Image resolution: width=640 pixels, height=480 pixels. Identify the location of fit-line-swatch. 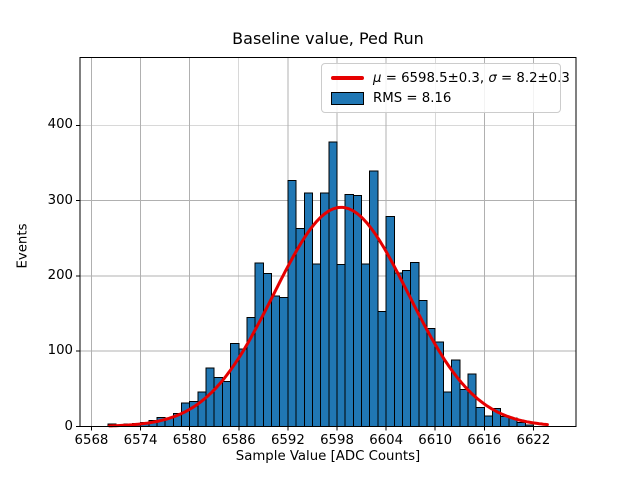
(347, 78).